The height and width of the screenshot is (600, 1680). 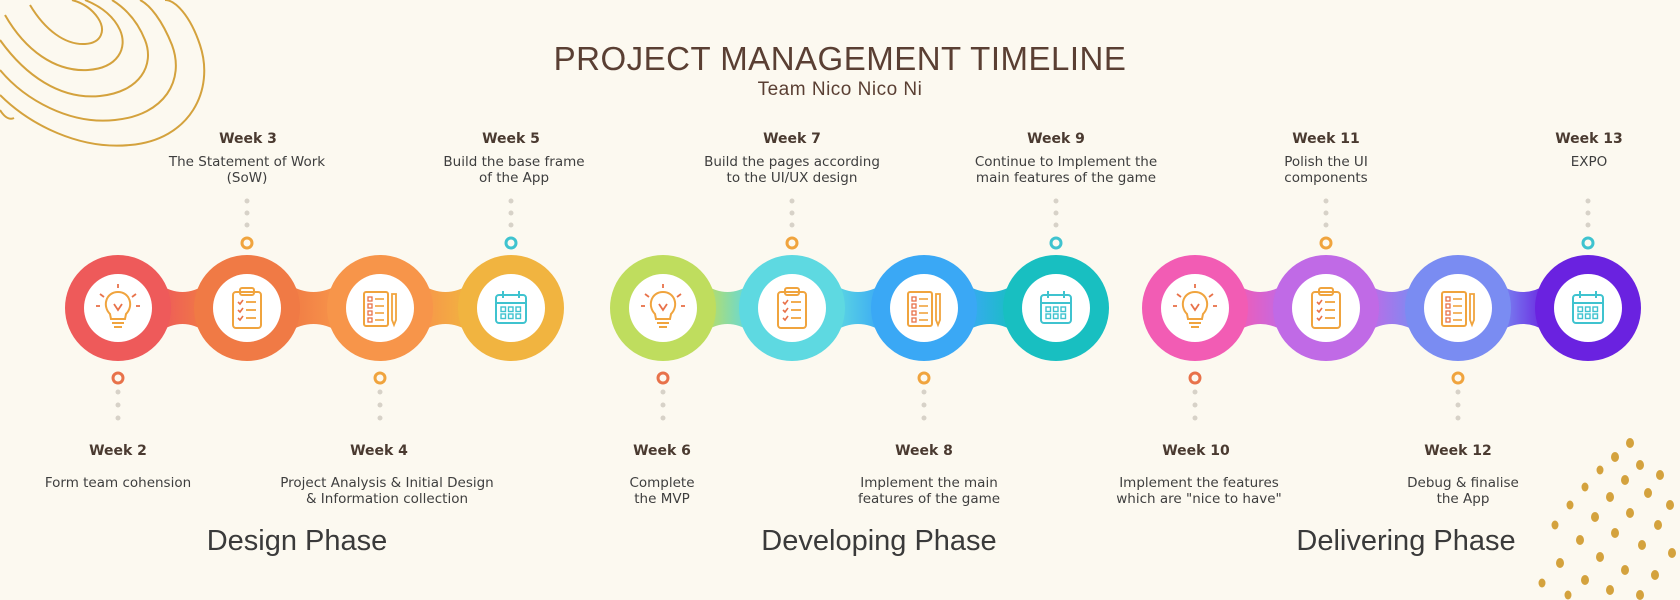 I want to click on milestone-week-label: Week 2, so click(x=118, y=451).